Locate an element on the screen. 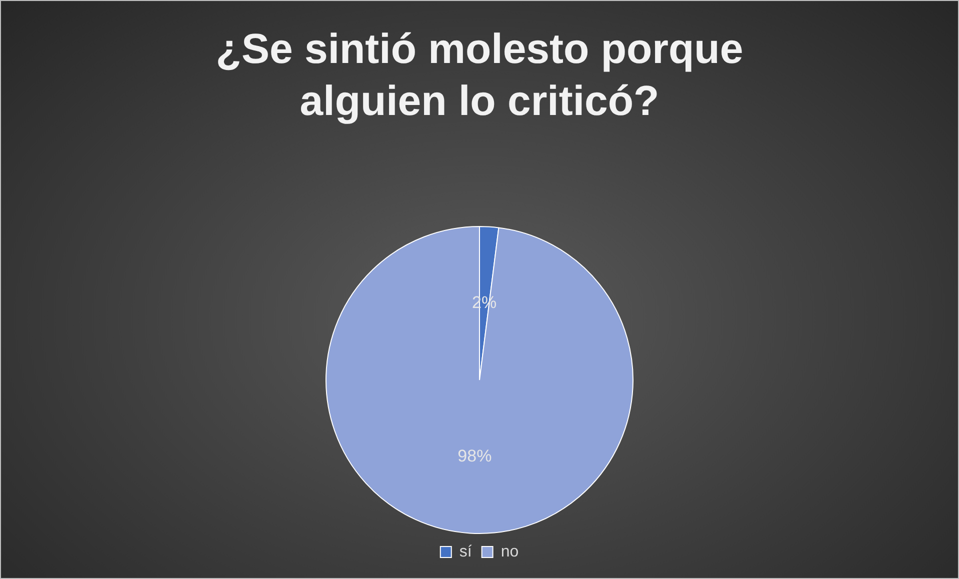  legend-label: no is located at coordinates (509, 551).